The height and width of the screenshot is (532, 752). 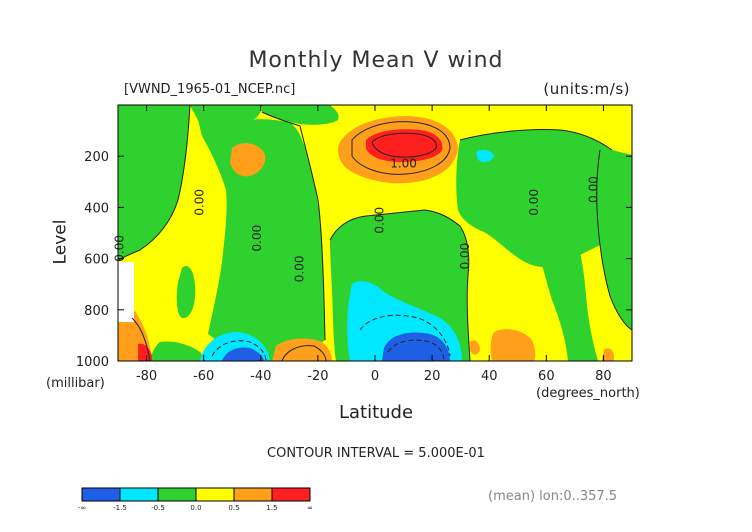 I want to click on chart-title: Monthly Mean V wind, so click(x=376, y=60).